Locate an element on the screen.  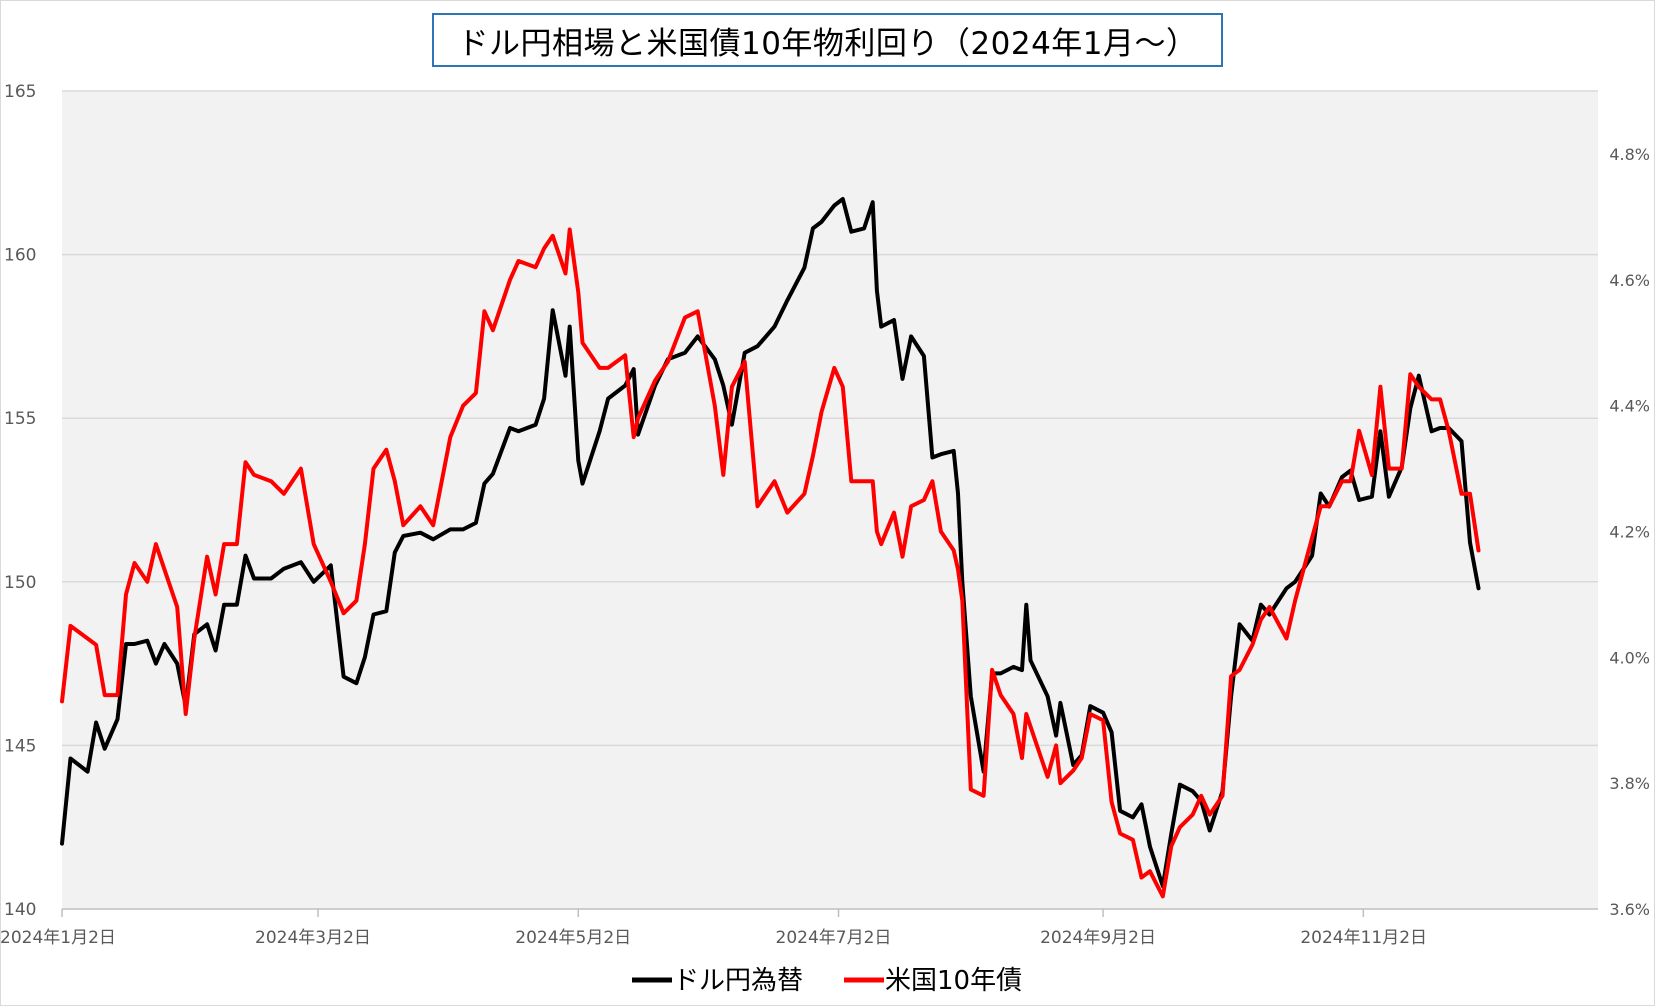
right-tick-label: 4.4% is located at coordinates (1629, 406).